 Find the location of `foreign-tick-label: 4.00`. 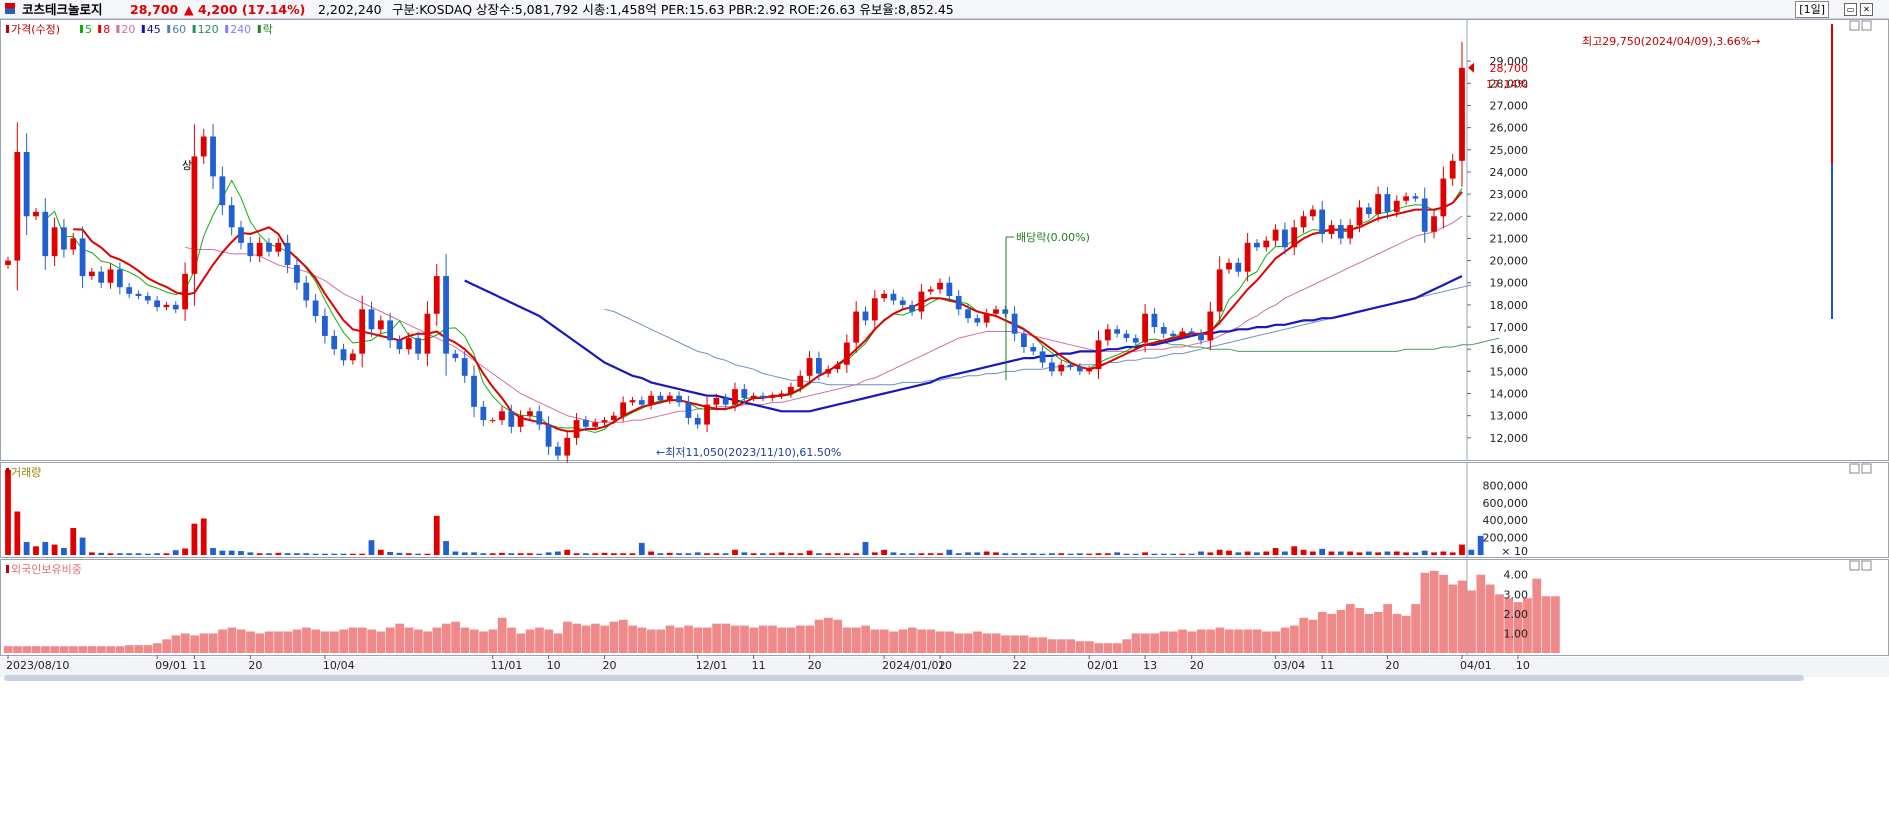

foreign-tick-label: 4.00 is located at coordinates (1516, 575).